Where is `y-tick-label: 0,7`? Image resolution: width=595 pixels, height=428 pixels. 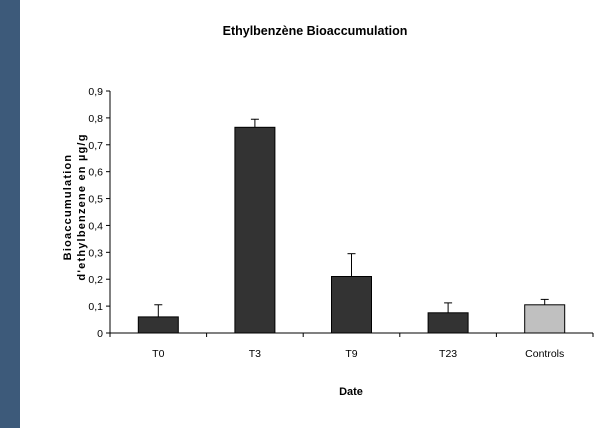 y-tick-label: 0,7 is located at coordinates (95, 146).